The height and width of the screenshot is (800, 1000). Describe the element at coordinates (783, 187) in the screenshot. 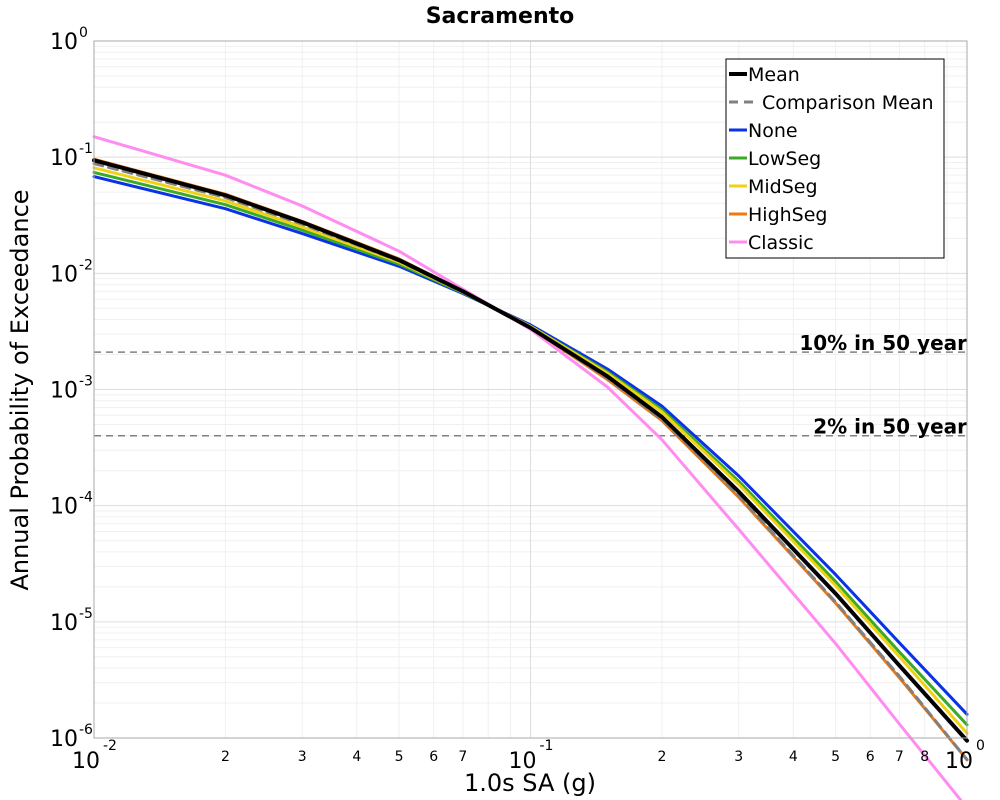

I see `legend-label: MidSeg` at that location.